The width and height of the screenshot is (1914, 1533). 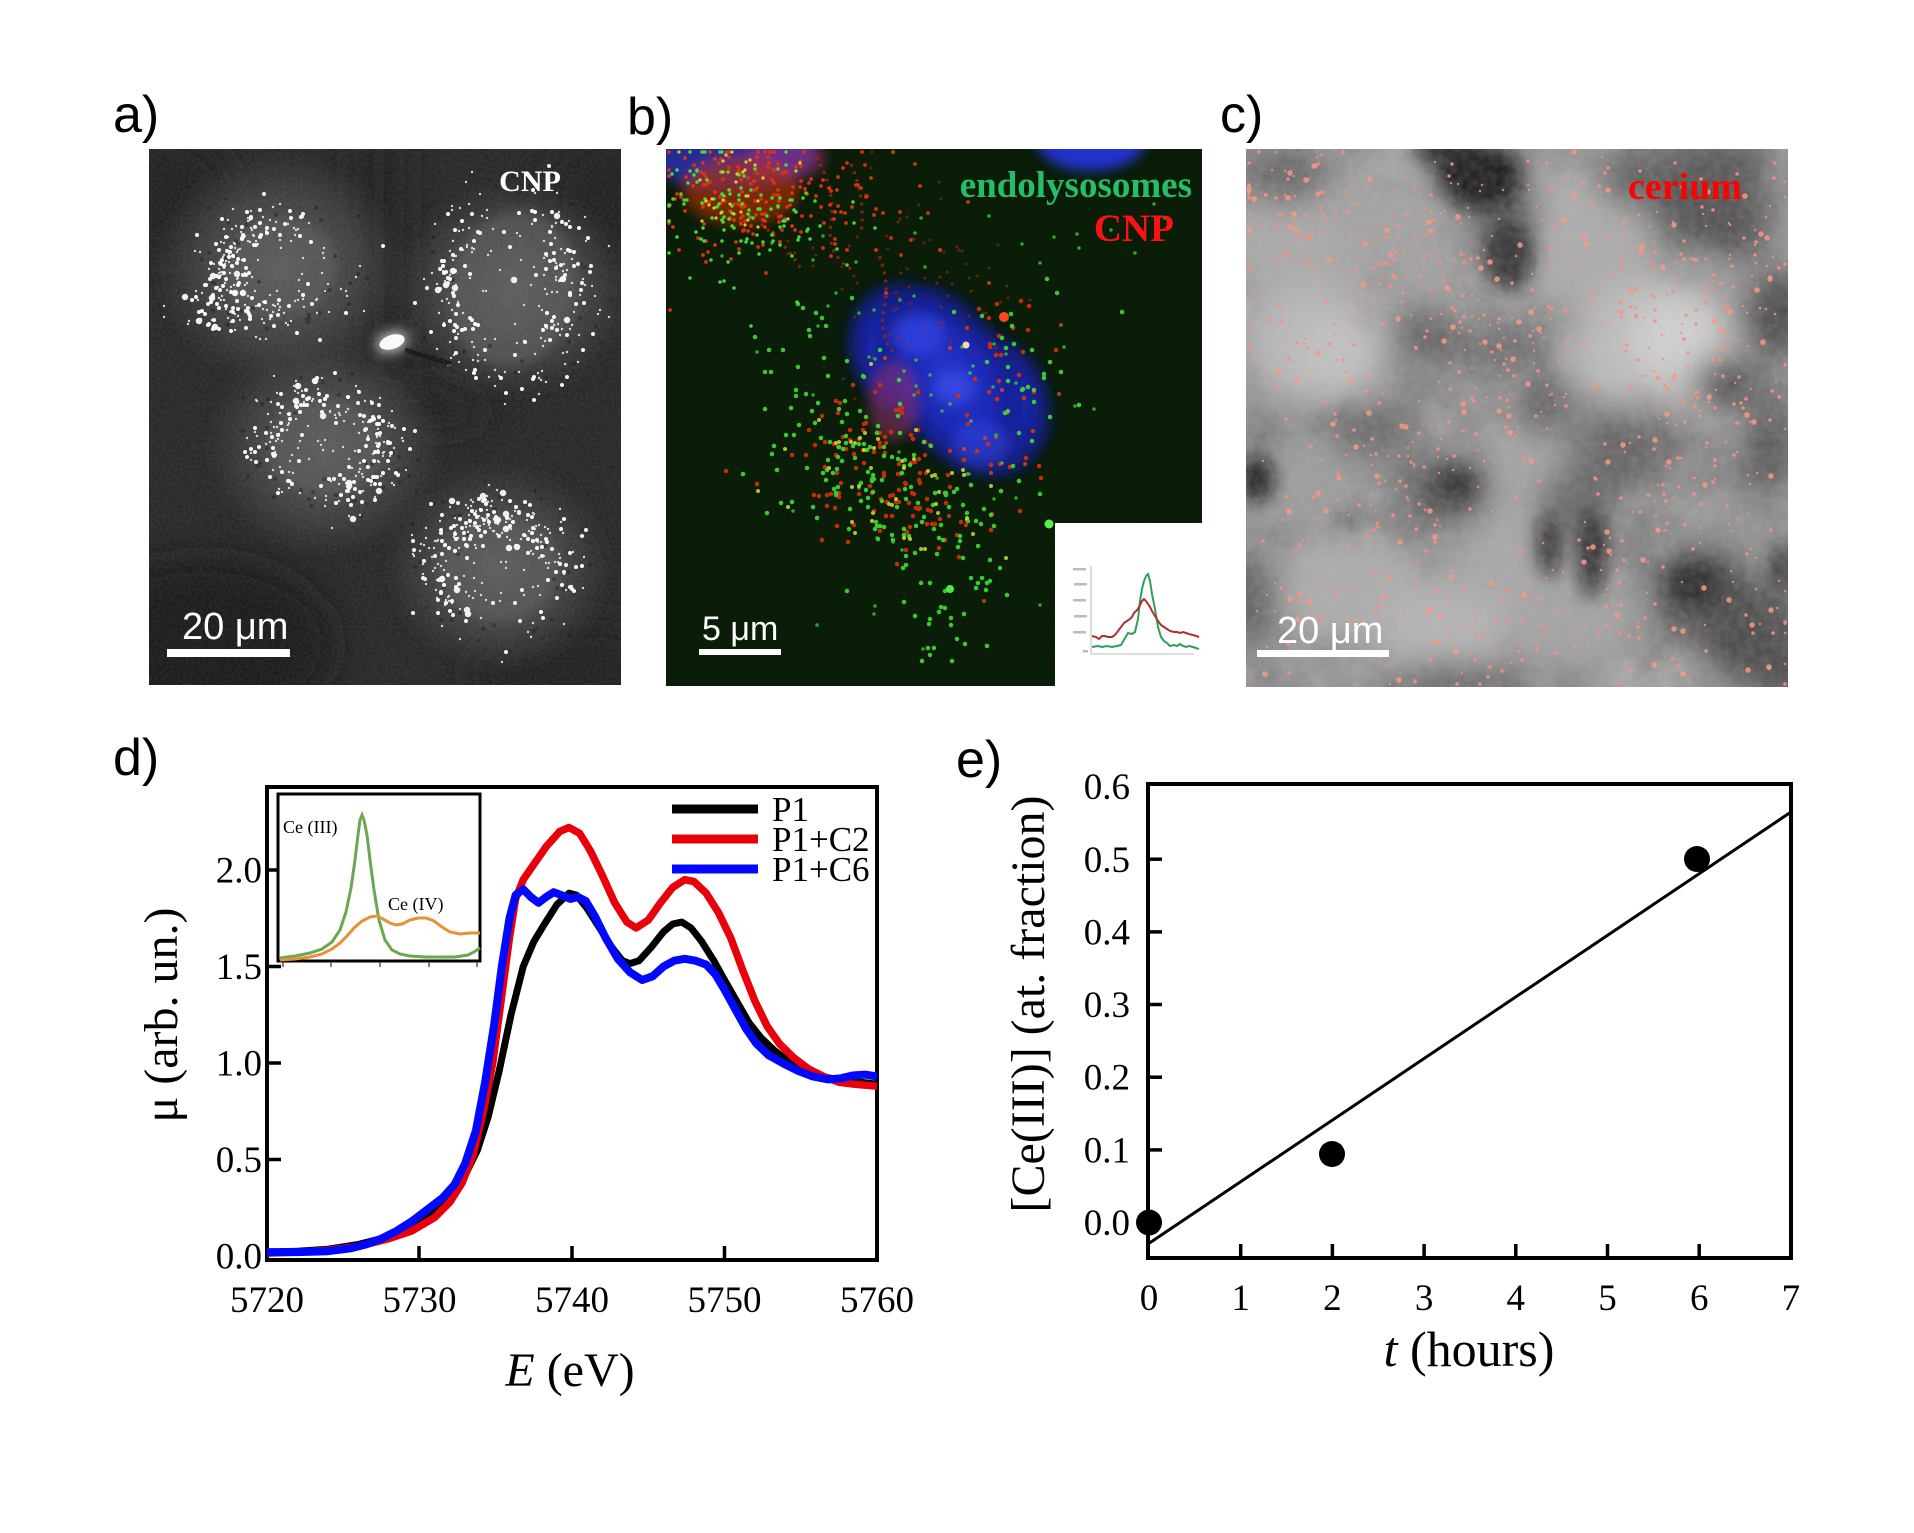 What do you see at coordinates (1685, 187) in the screenshot?
I see `svg-text: cerium` at bounding box center [1685, 187].